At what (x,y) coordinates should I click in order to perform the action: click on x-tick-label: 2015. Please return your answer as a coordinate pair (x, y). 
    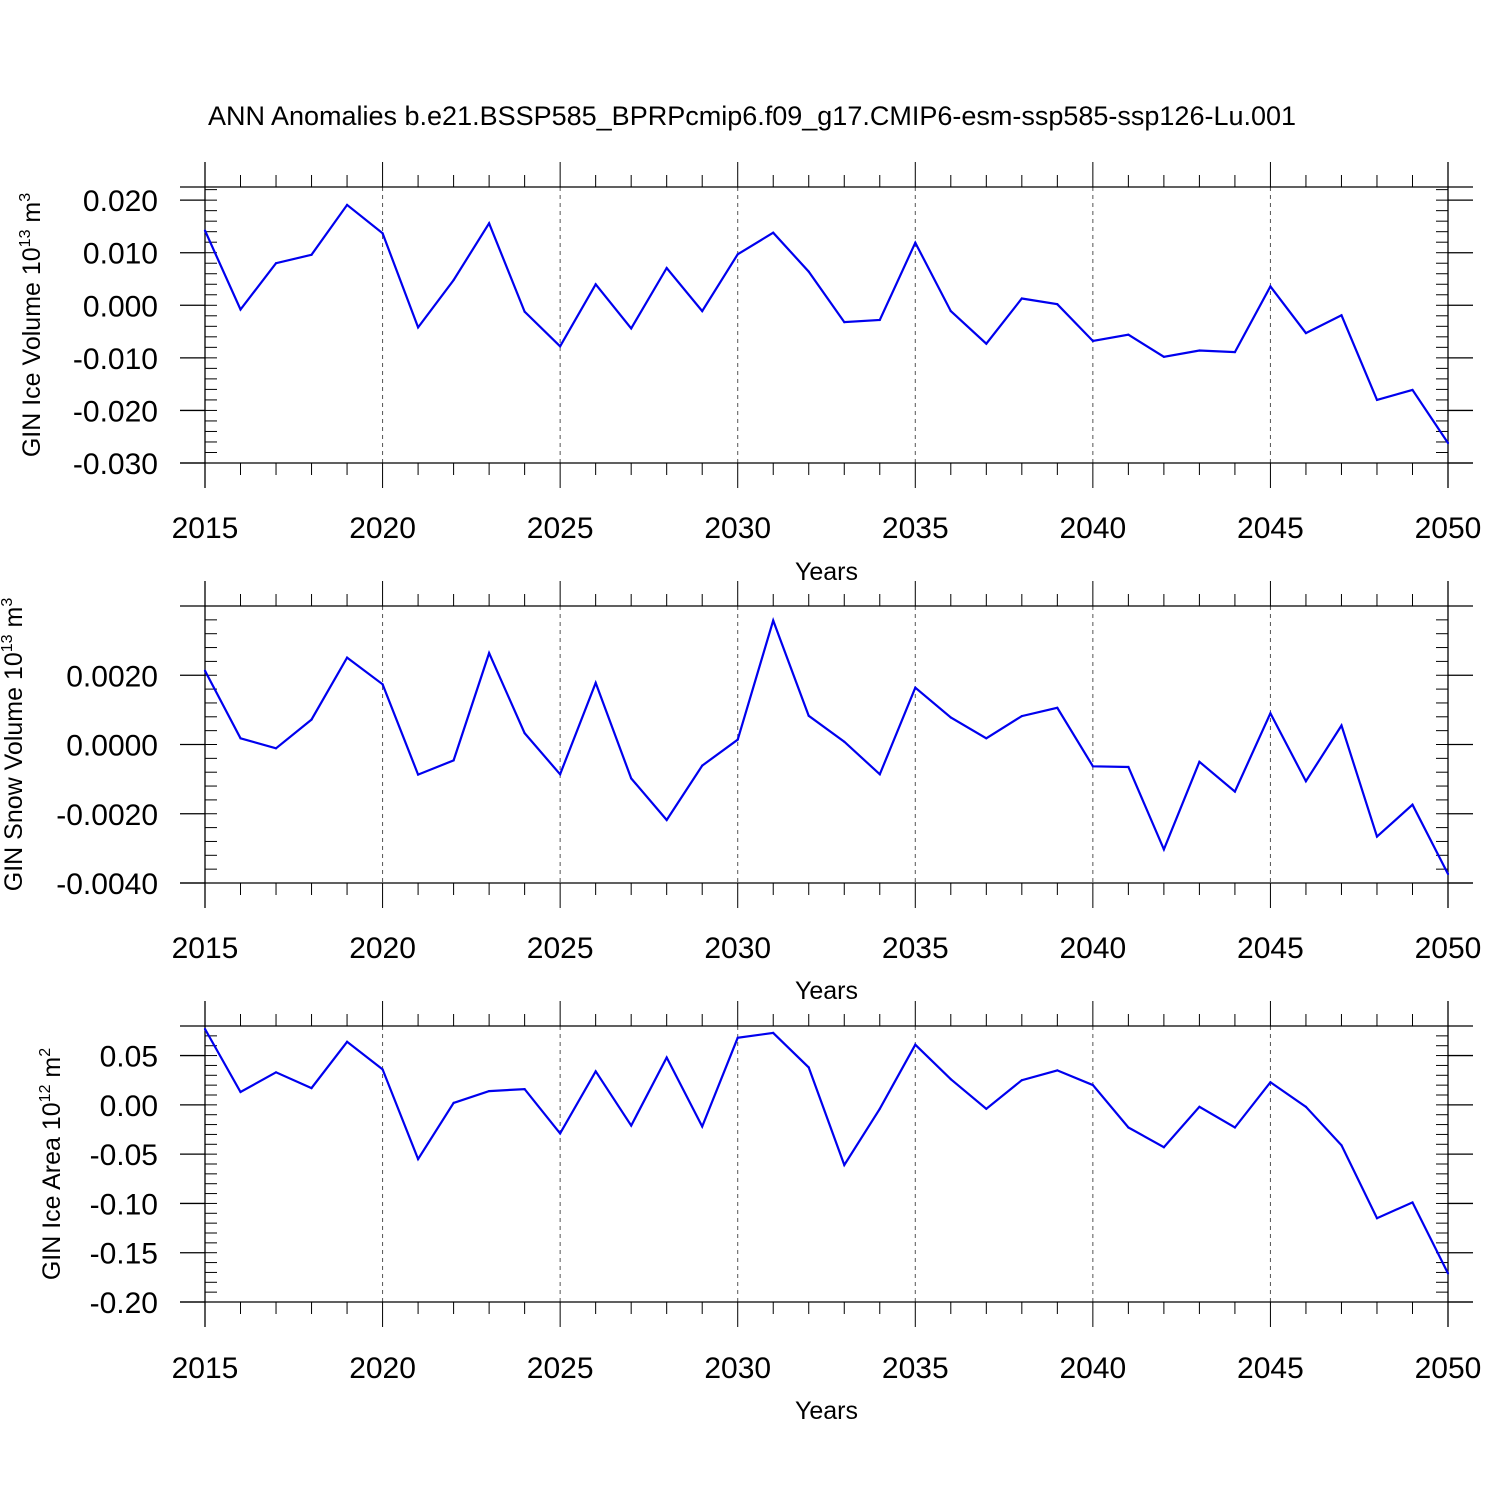
    Looking at the image, I should click on (205, 528).